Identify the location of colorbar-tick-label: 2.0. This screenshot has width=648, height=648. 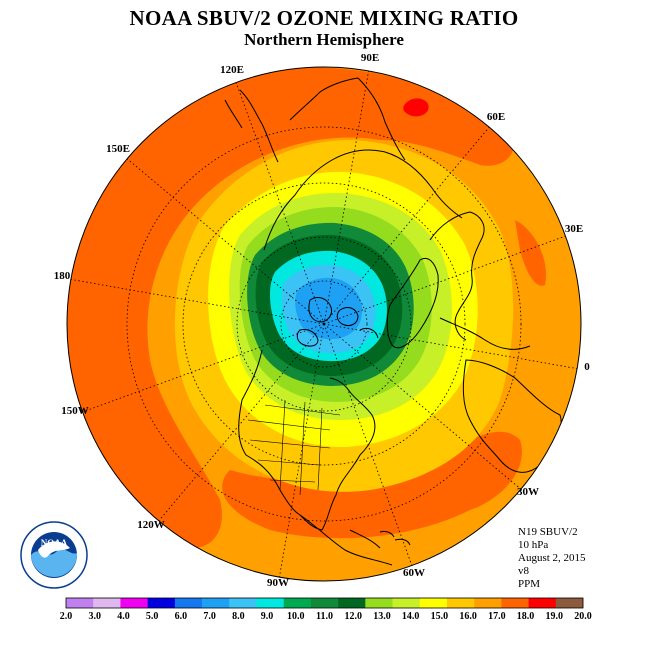
(66, 616).